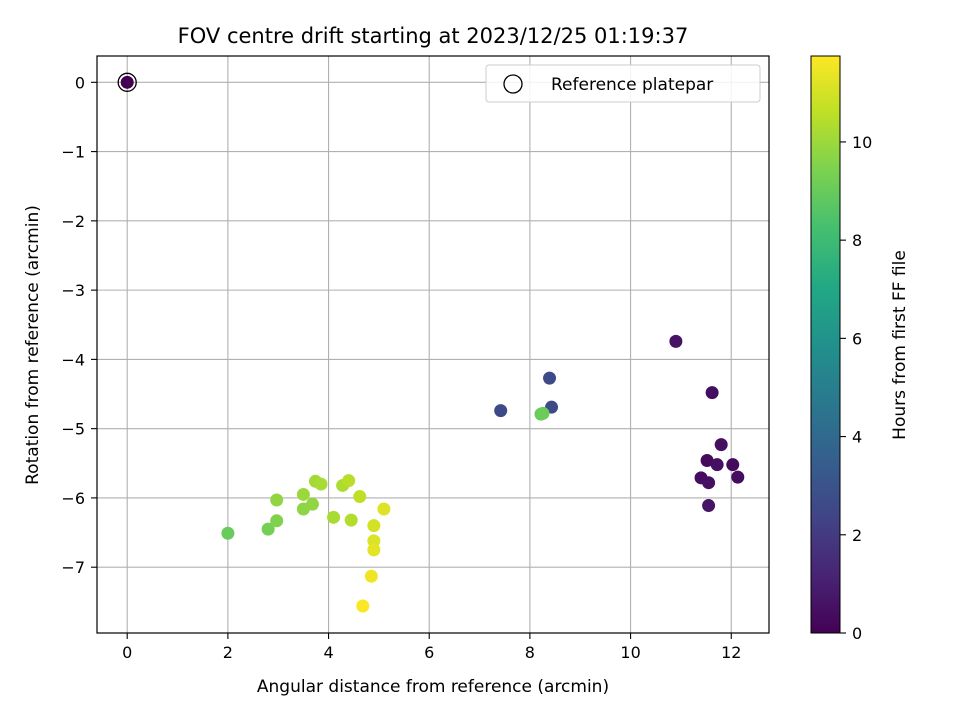 Image resolution: width=960 pixels, height=720 pixels. What do you see at coordinates (73, 290) in the screenshot?
I see `y-tick-label: −3` at bounding box center [73, 290].